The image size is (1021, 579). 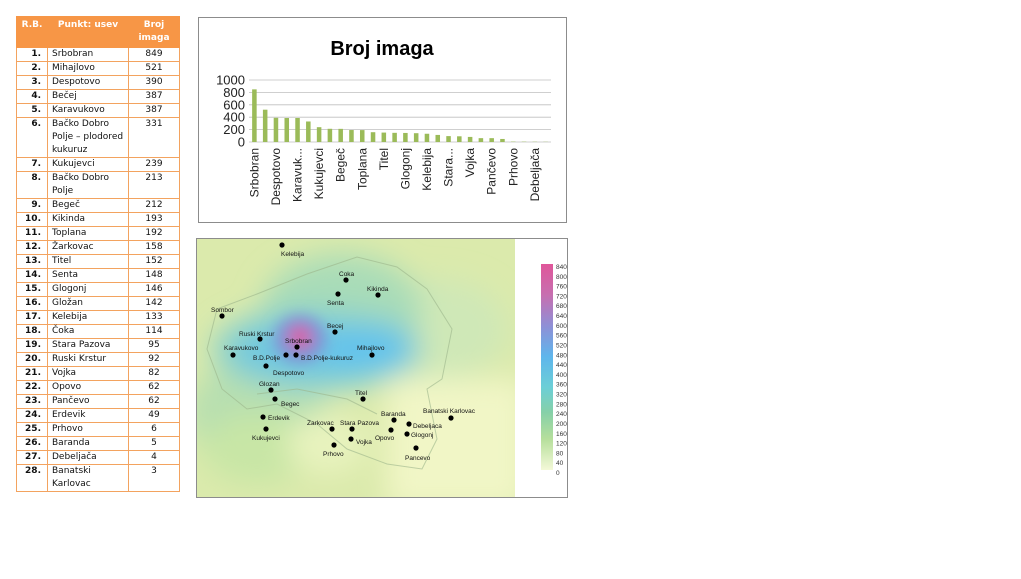 What do you see at coordinates (241, 142) in the screenshot?
I see `y-tick-label: 0` at bounding box center [241, 142].